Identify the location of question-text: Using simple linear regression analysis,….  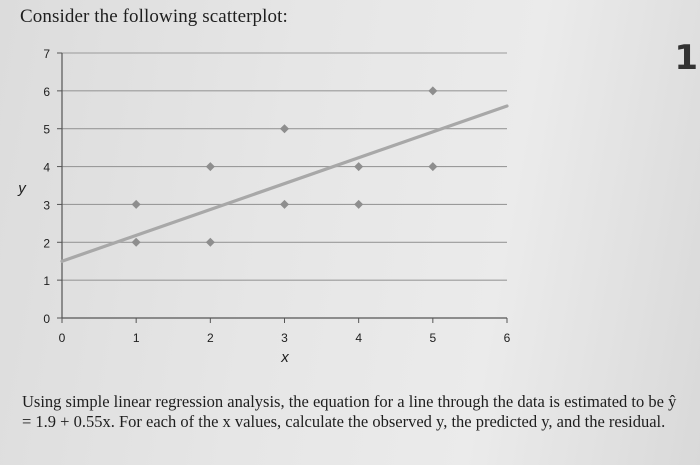
(349, 411).